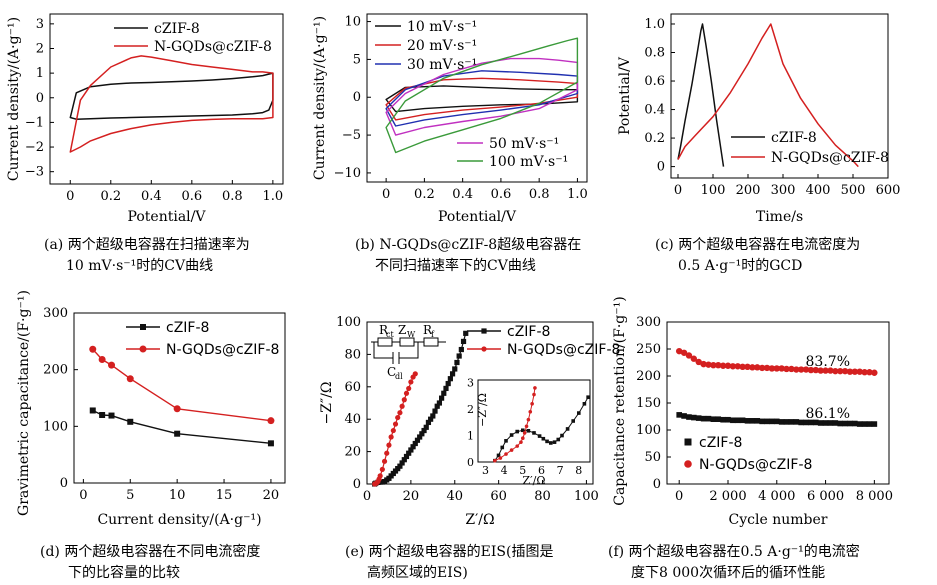  What do you see at coordinates (524, 144) in the screenshot?
I see `legend-b-50-label: 50 mV·s⁻¹` at bounding box center [524, 144].